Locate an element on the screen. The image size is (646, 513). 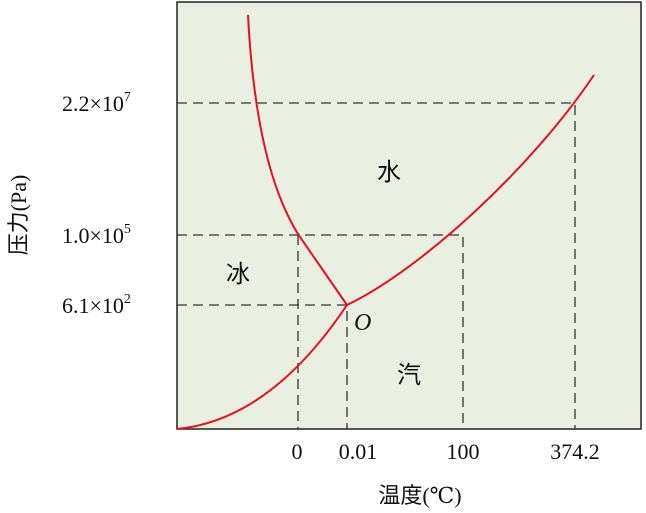
y-tick-label: 2.2×10⁷ is located at coordinates (96, 103).